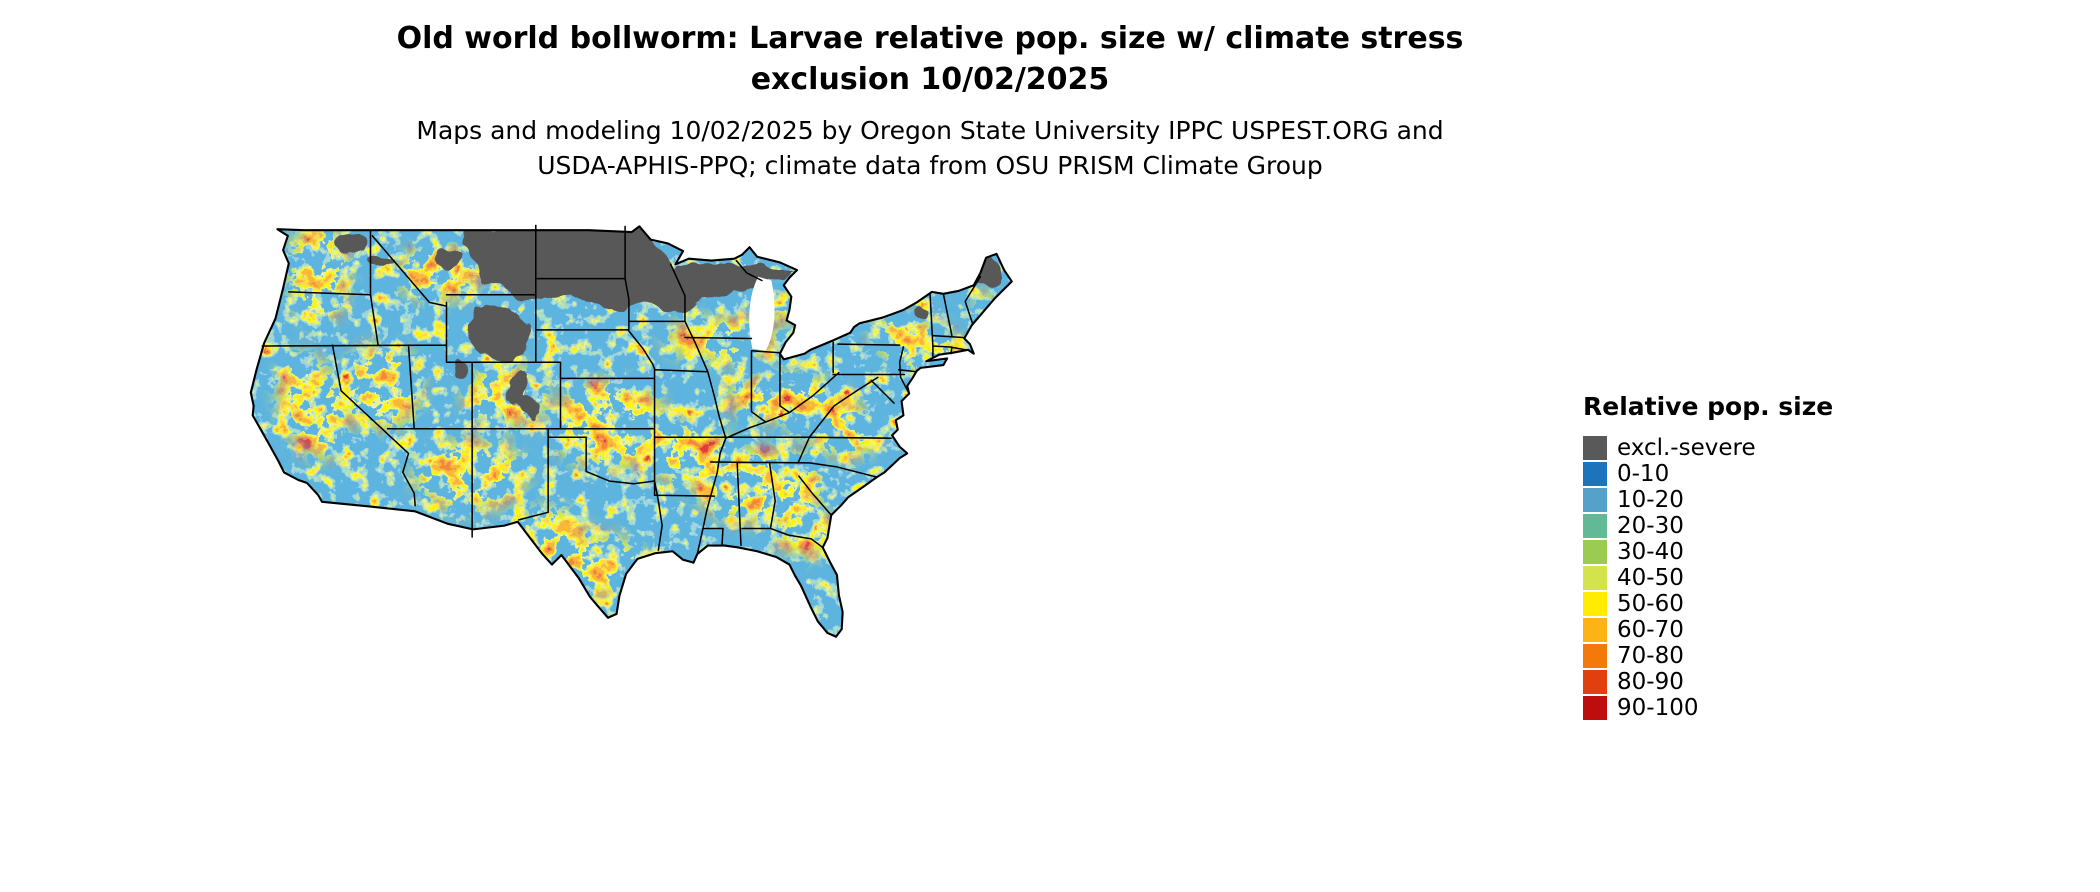  What do you see at coordinates (930, 80) in the screenshot?
I see `title-line-2: exclusion 10/02/2025` at bounding box center [930, 80].